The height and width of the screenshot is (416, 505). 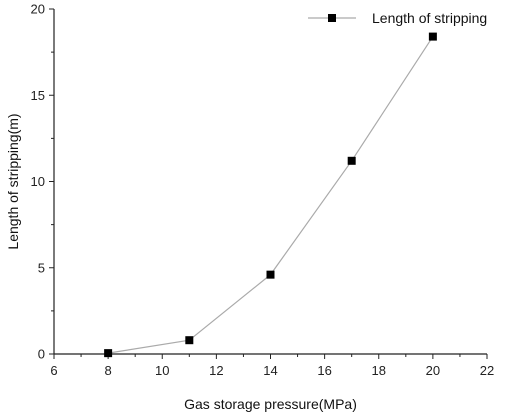 What do you see at coordinates (38, 181) in the screenshot?
I see `y-tick-label: 10` at bounding box center [38, 181].